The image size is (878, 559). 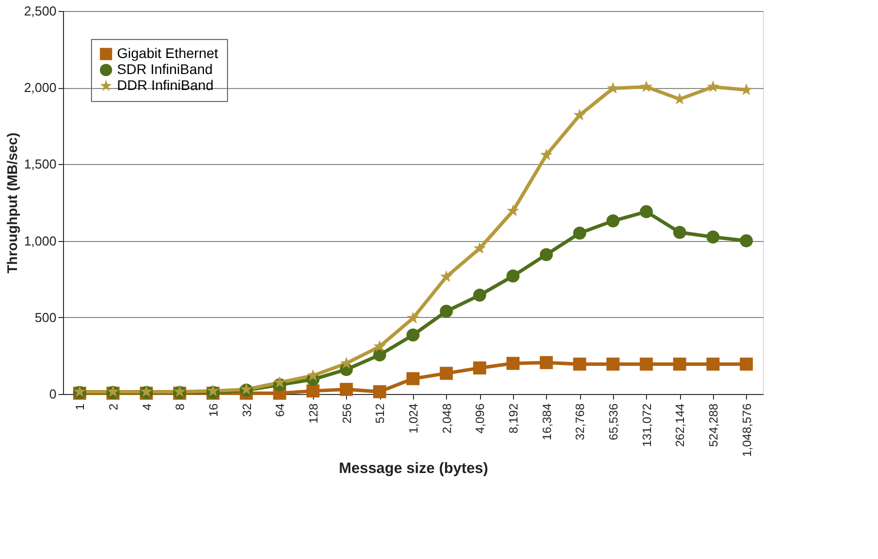 What do you see at coordinates (647, 425) in the screenshot?
I see `x-tick-label: 131,072` at bounding box center [647, 425].